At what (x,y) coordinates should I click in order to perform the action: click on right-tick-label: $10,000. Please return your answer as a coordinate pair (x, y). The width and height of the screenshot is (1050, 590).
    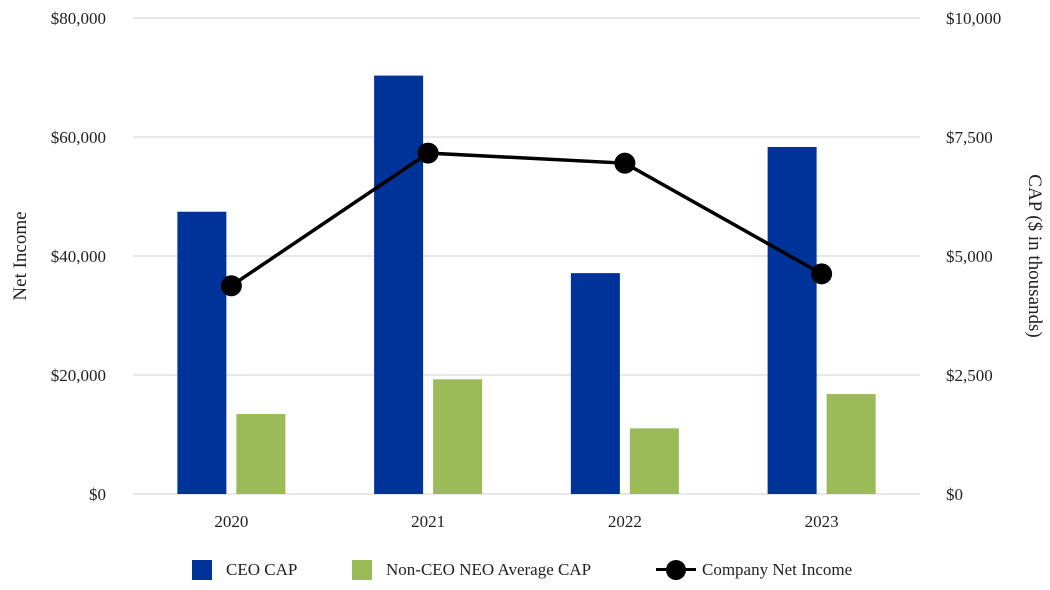
    Looking at the image, I should click on (973, 18).